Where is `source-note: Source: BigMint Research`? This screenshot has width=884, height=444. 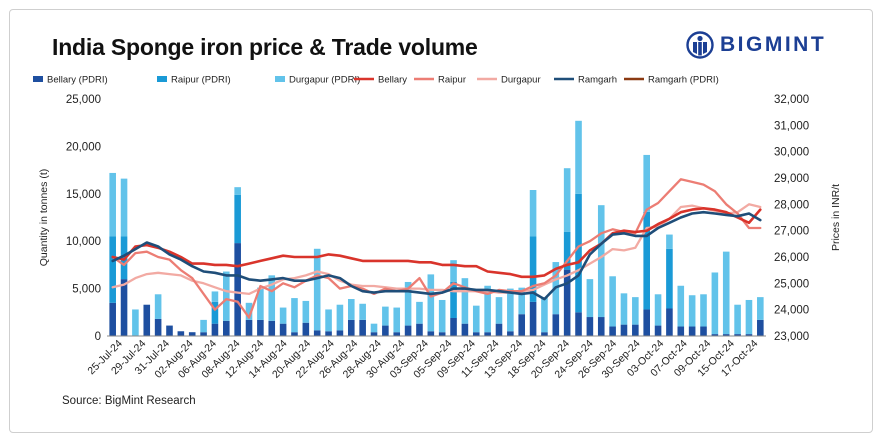 source-note: Source: BigMint Research is located at coordinates (129, 401).